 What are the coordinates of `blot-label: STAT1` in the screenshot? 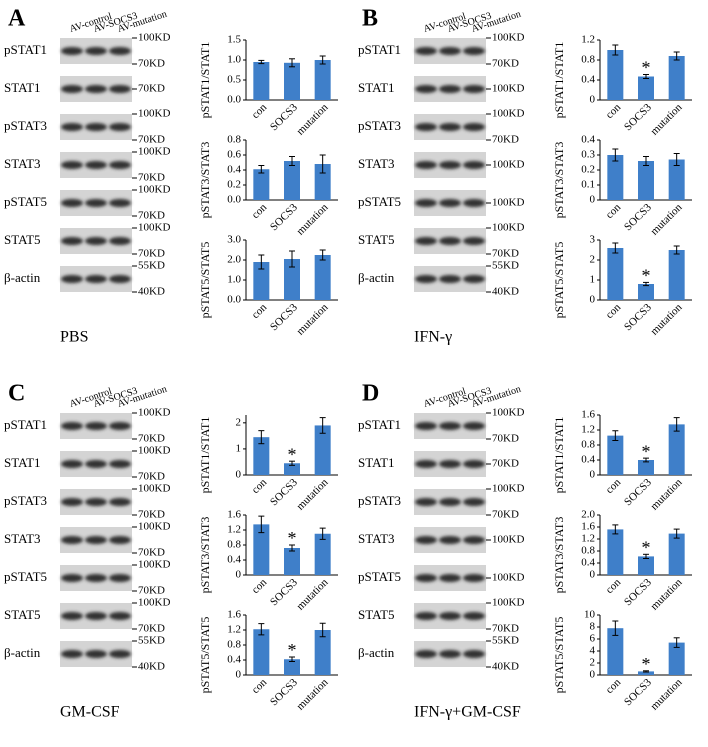 It's located at (376, 87).